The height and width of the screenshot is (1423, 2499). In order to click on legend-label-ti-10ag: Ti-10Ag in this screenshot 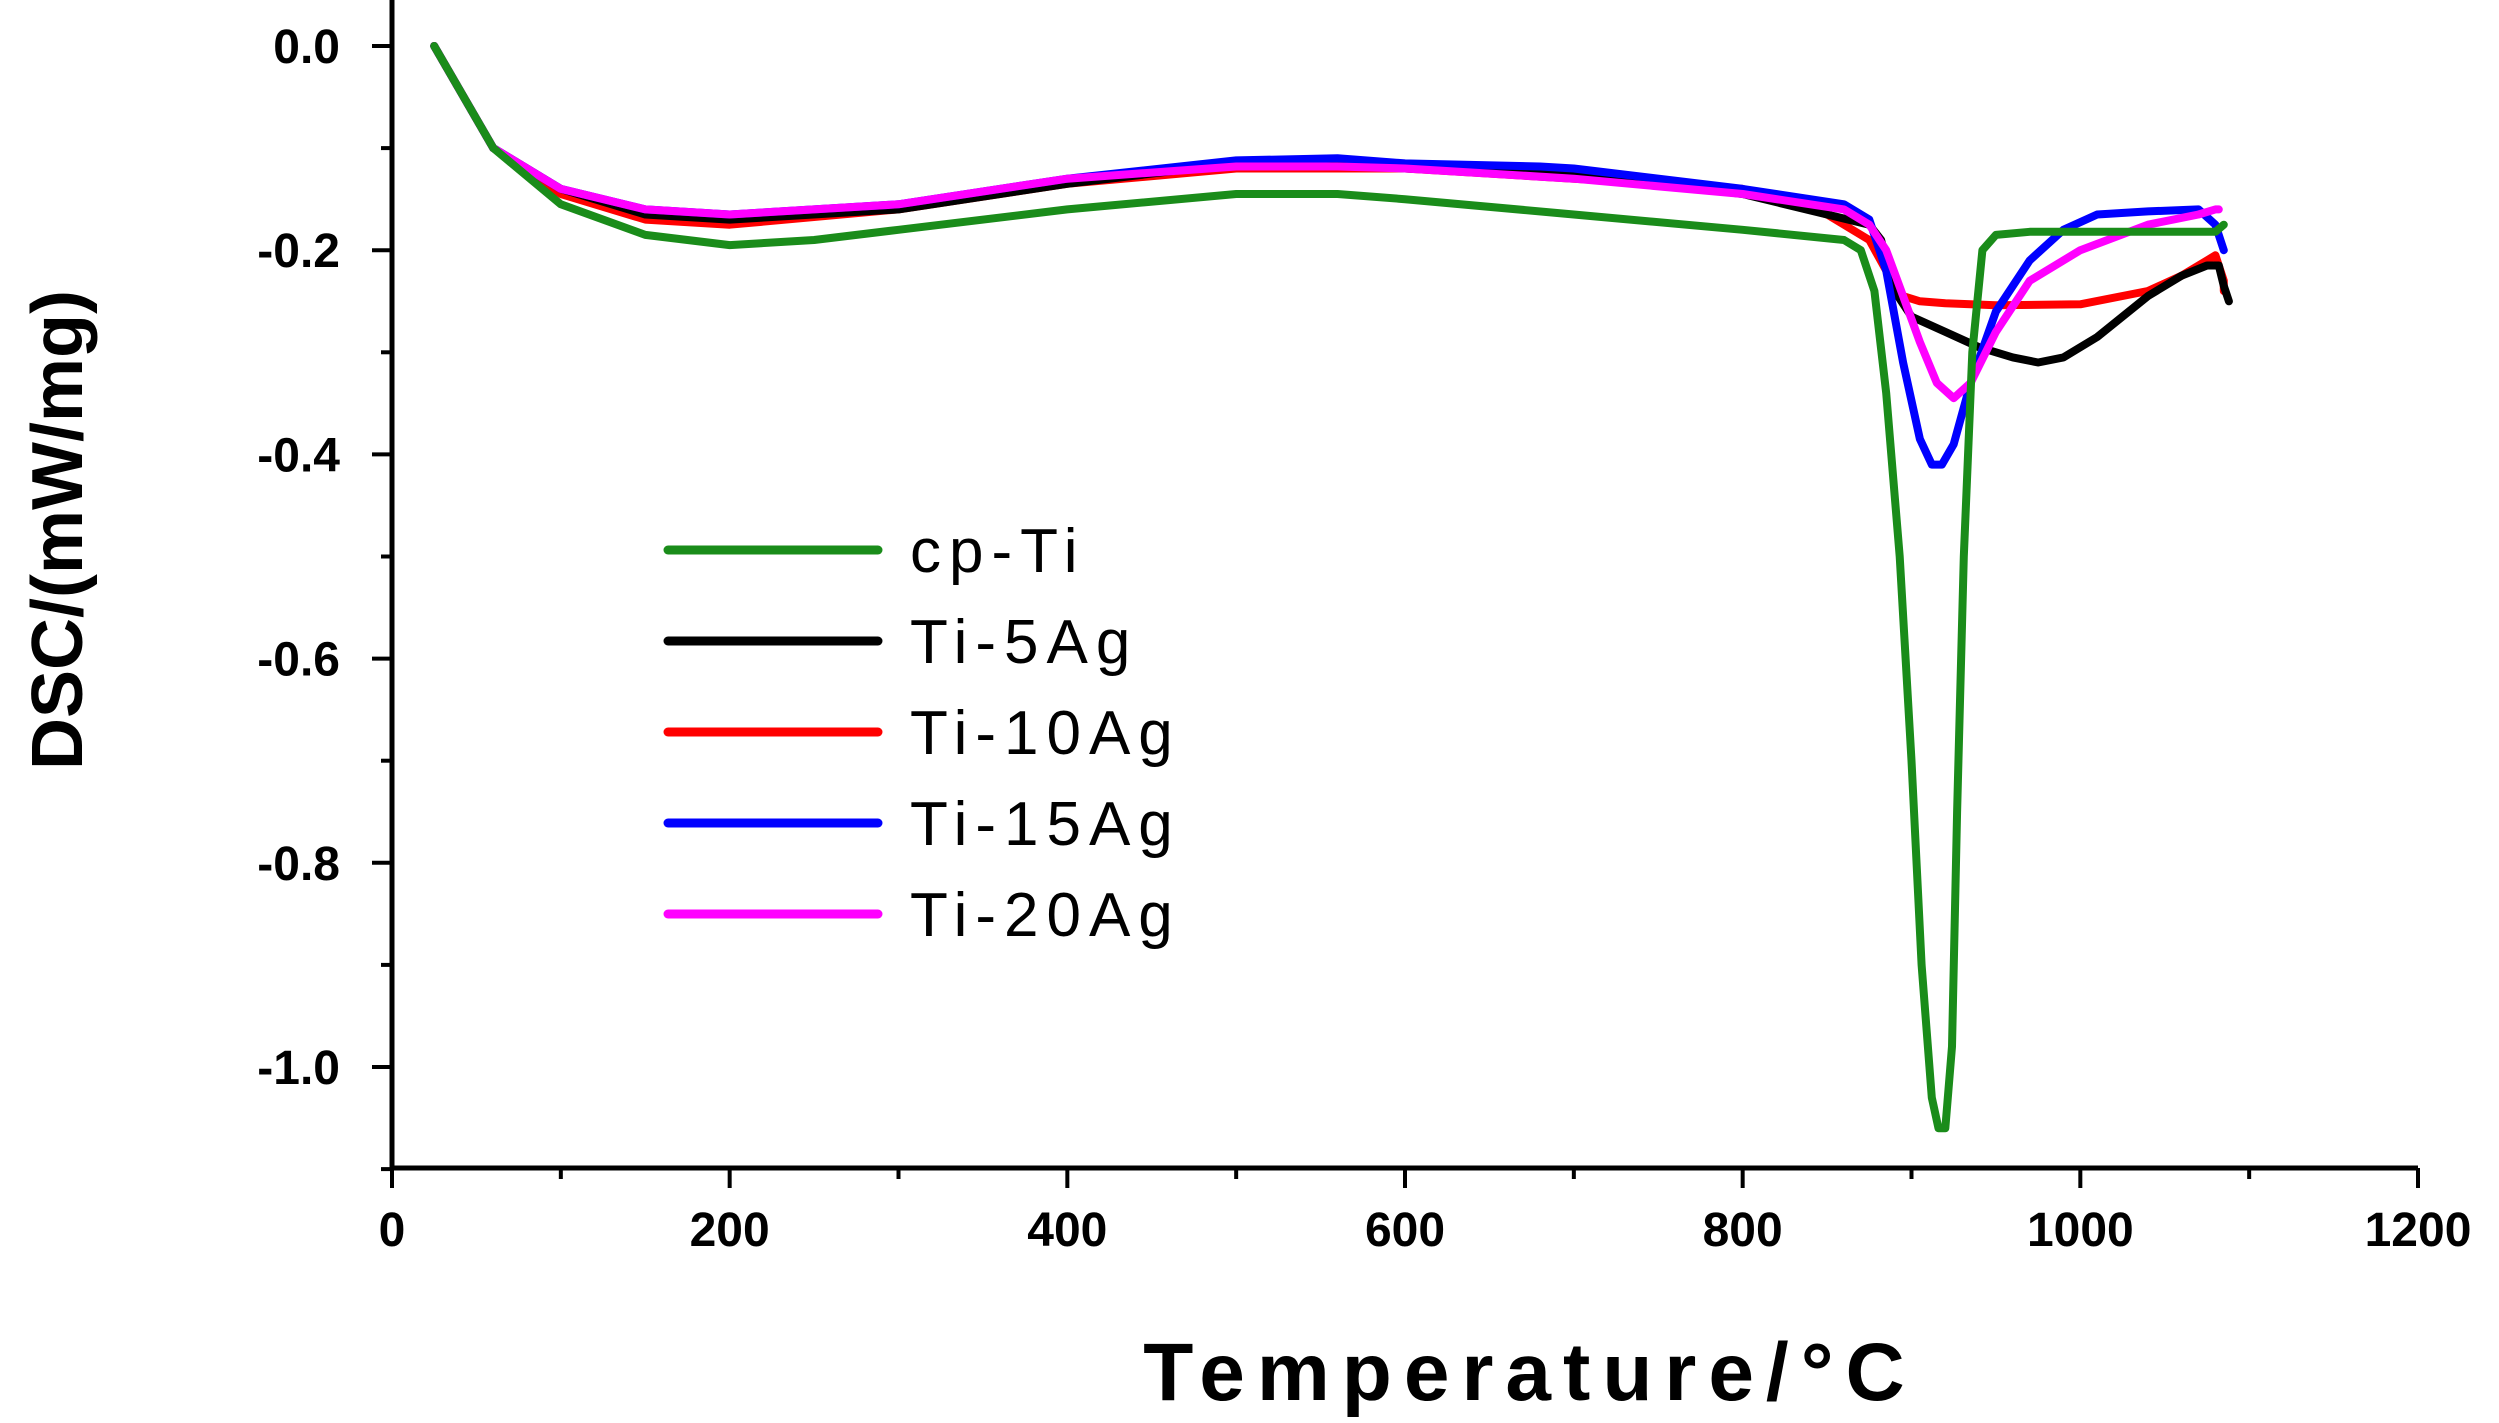, I will do `click(1045, 733)`.